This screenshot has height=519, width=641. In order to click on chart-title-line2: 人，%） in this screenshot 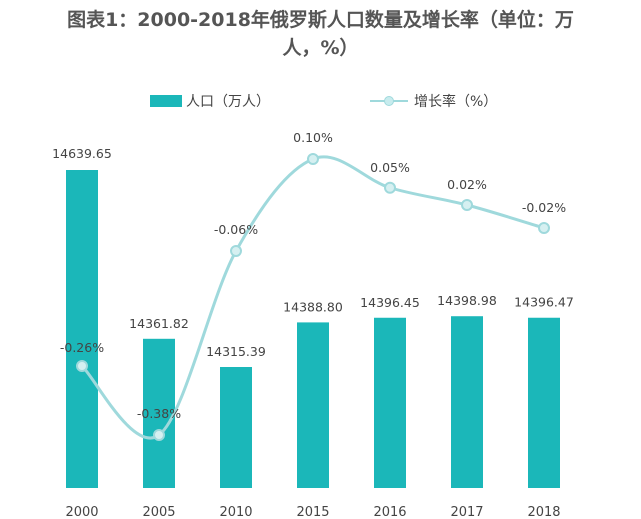, I will do `click(320, 48)`.